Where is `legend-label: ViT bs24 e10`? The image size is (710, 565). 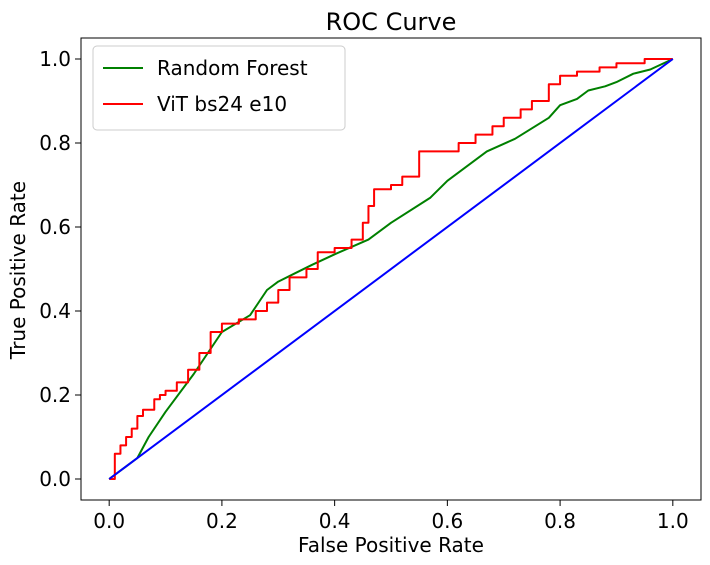 legend-label: ViT bs24 e10 is located at coordinates (222, 104).